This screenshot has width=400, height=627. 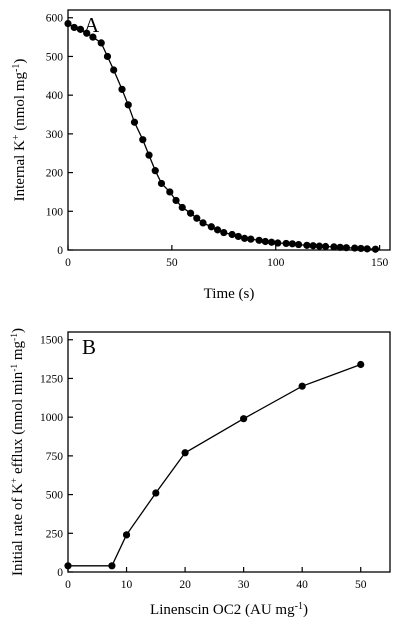 I want to click on panel-a-y-tick-label: 100, so click(x=55, y=212).